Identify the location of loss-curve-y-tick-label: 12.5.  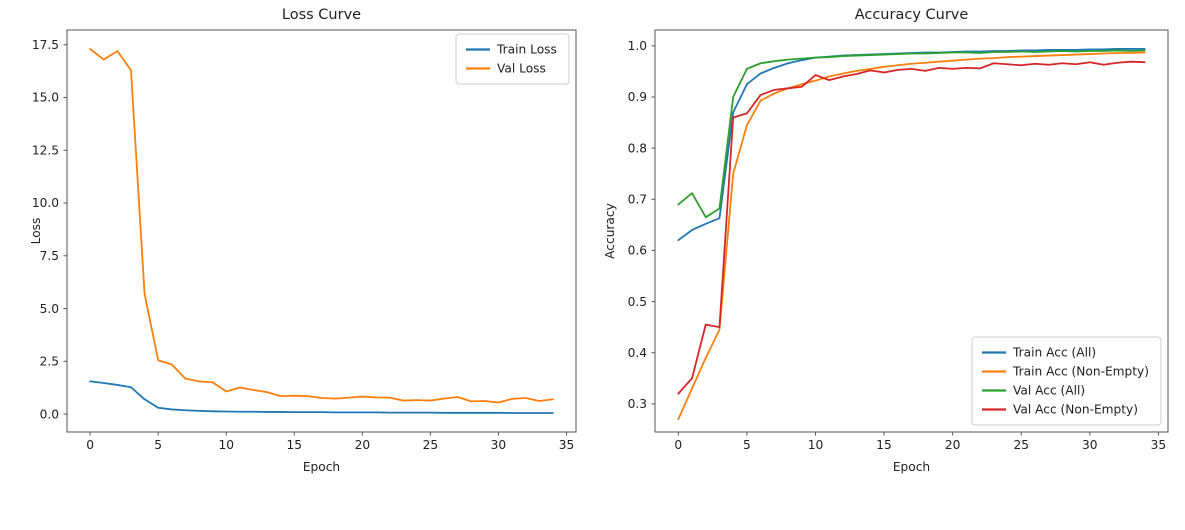
(45, 150).